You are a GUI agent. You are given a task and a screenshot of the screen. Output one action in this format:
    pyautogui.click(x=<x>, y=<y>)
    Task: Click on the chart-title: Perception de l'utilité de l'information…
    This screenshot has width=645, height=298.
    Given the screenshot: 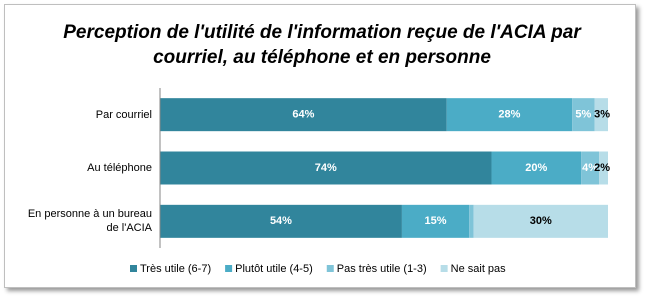 What is the action you would take?
    pyautogui.click(x=322, y=45)
    